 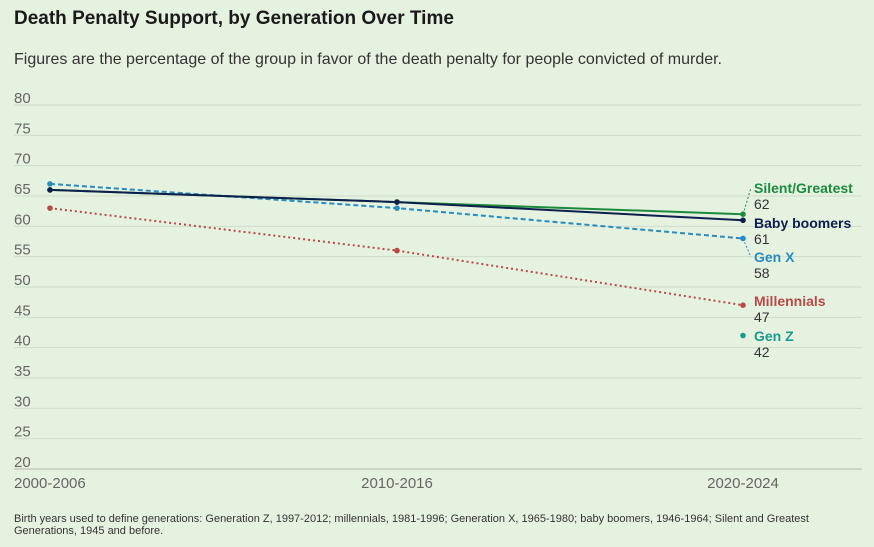 I want to click on y-axis-ticks: 20 25 30 35 40 45 50 55 60 65 70 75 80, so click(x=22, y=280).